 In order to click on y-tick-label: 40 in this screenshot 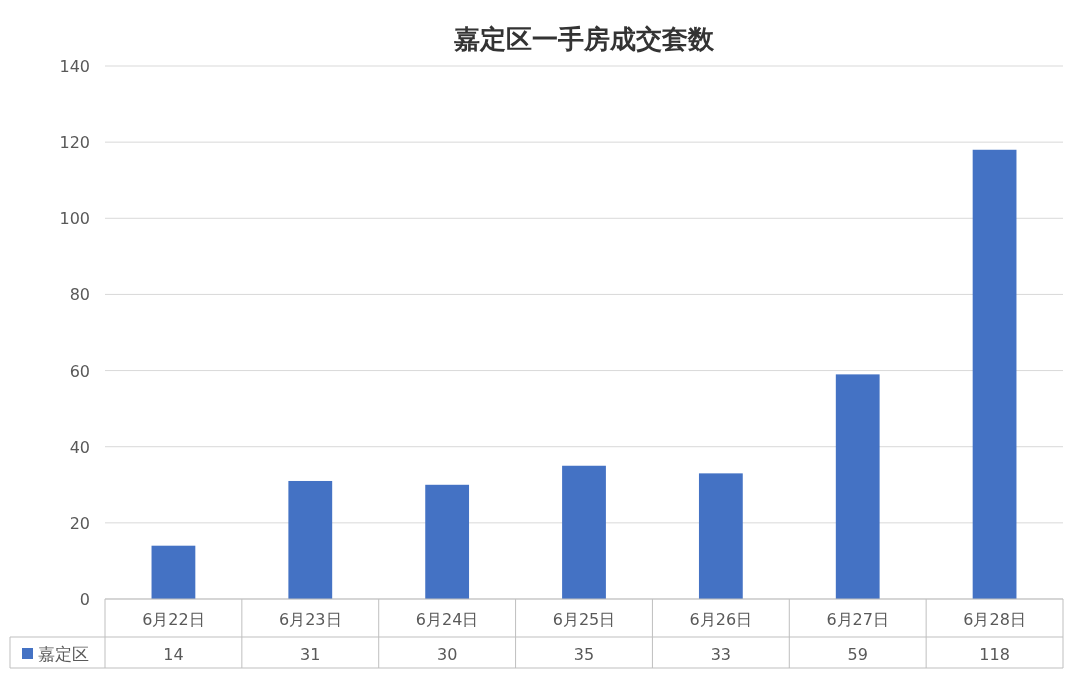, I will do `click(79, 447)`.